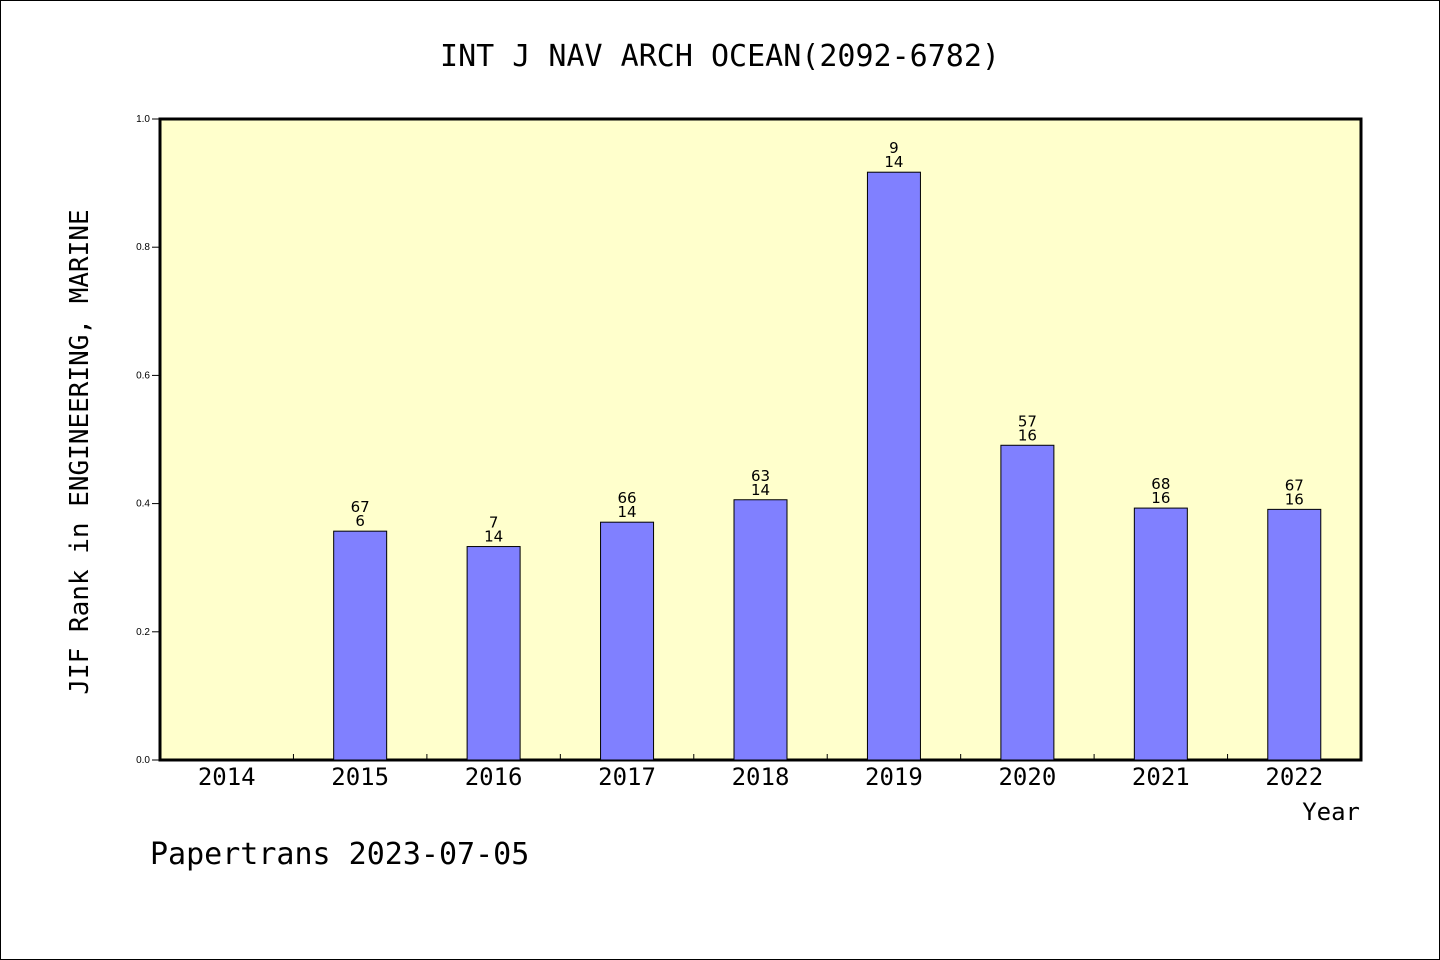 Image resolution: width=1440 pixels, height=960 pixels. What do you see at coordinates (1294, 485) in the screenshot?
I see `bar-rank-label-2022: 67` at bounding box center [1294, 485].